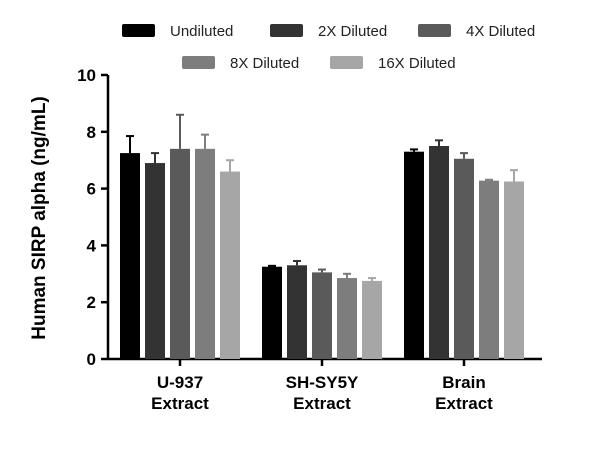 The image size is (600, 452). Describe the element at coordinates (91, 189) in the screenshot. I see `y-tick-label: 6` at that location.